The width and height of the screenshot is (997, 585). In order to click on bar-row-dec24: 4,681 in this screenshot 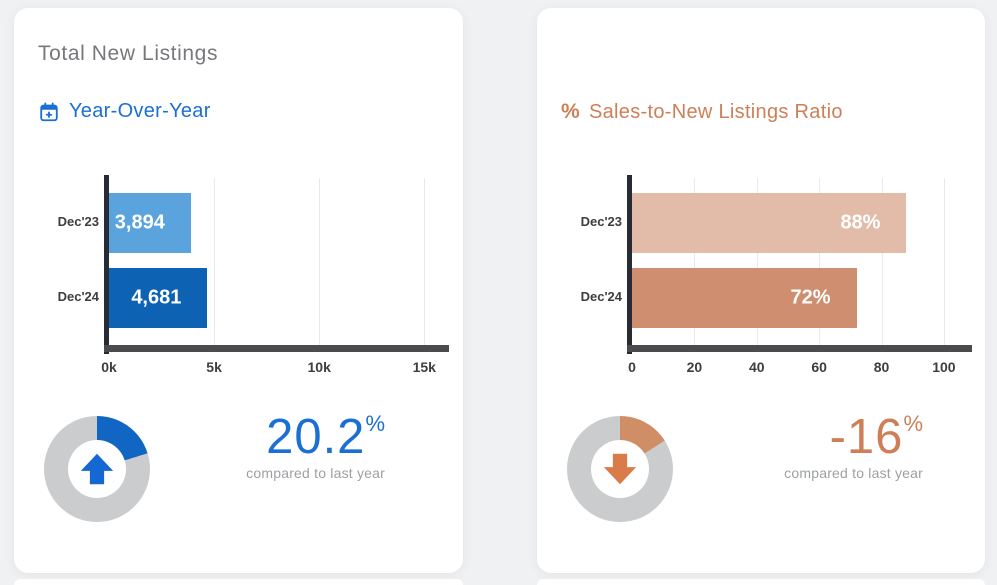, I will do `click(274, 298)`.